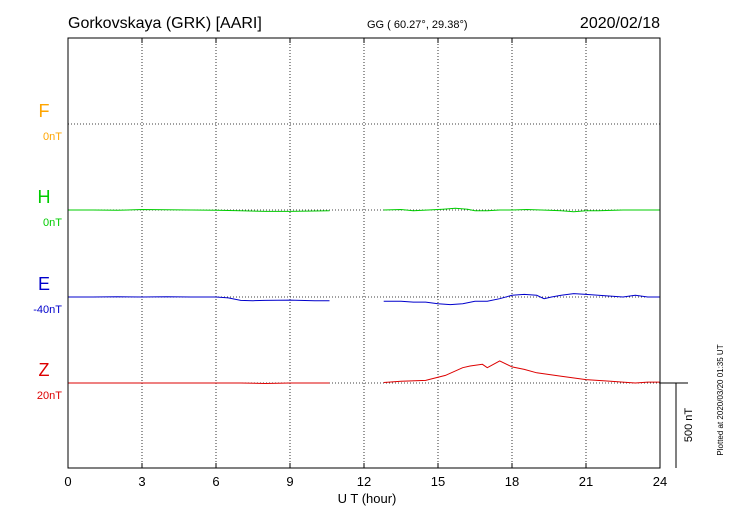 The image size is (730, 525). What do you see at coordinates (289, 481) in the screenshot?
I see `x-tick-label: 9` at bounding box center [289, 481].